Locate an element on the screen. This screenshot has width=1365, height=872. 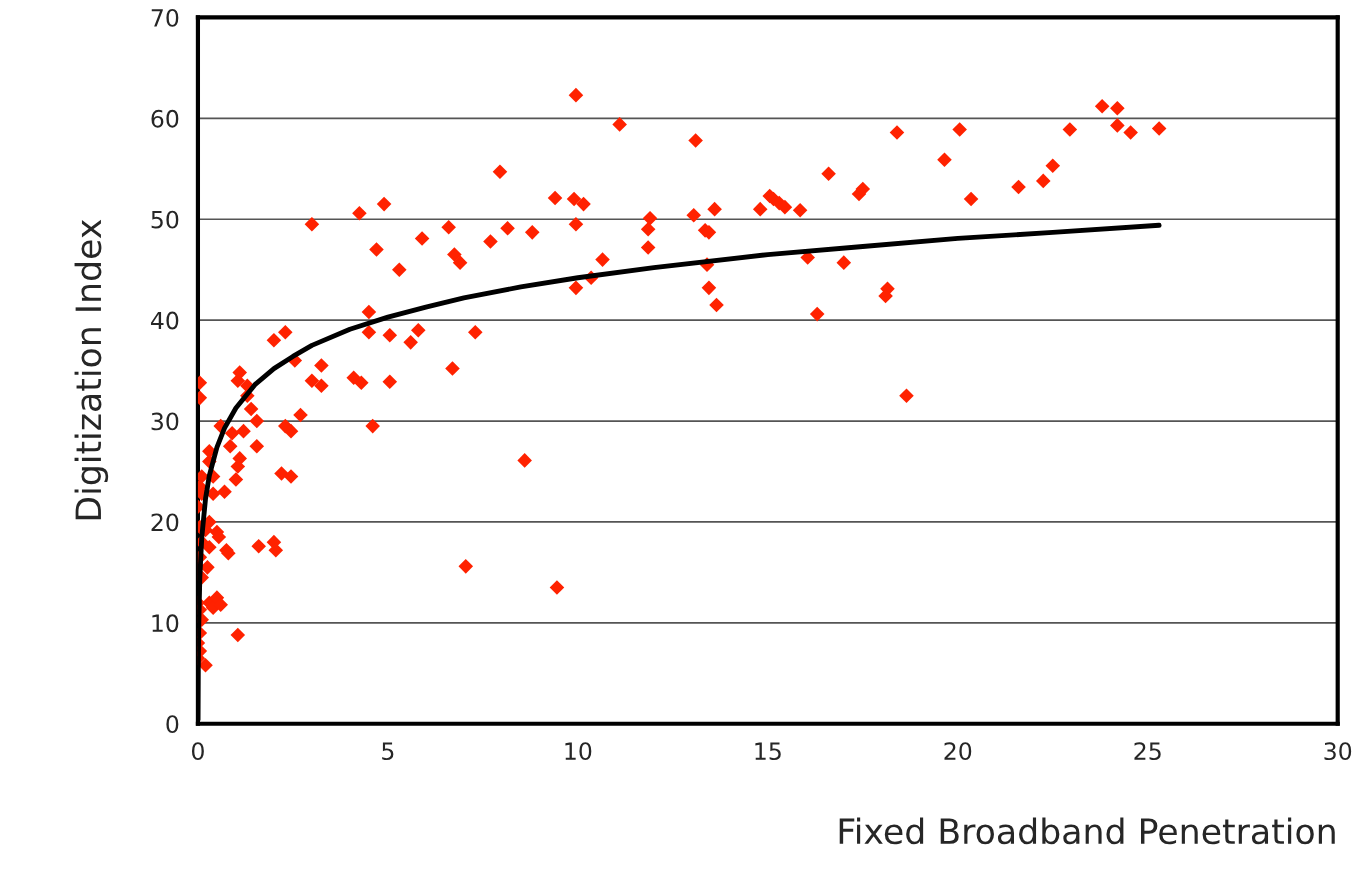
y-tick-label: 0 is located at coordinates (172, 724).